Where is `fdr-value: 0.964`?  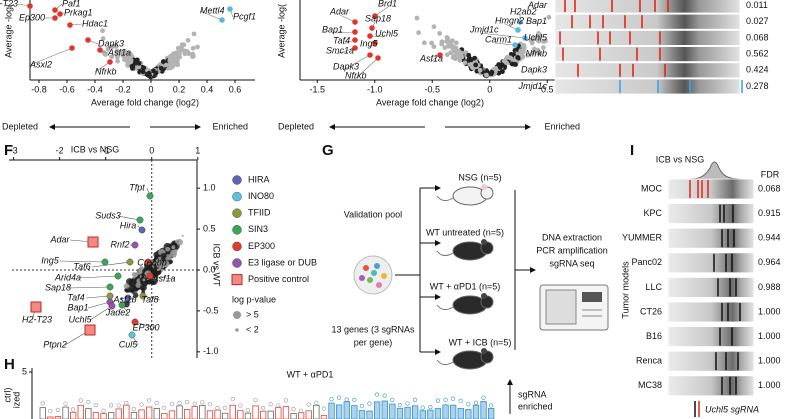 fdr-value: 0.964 is located at coordinates (769, 262).